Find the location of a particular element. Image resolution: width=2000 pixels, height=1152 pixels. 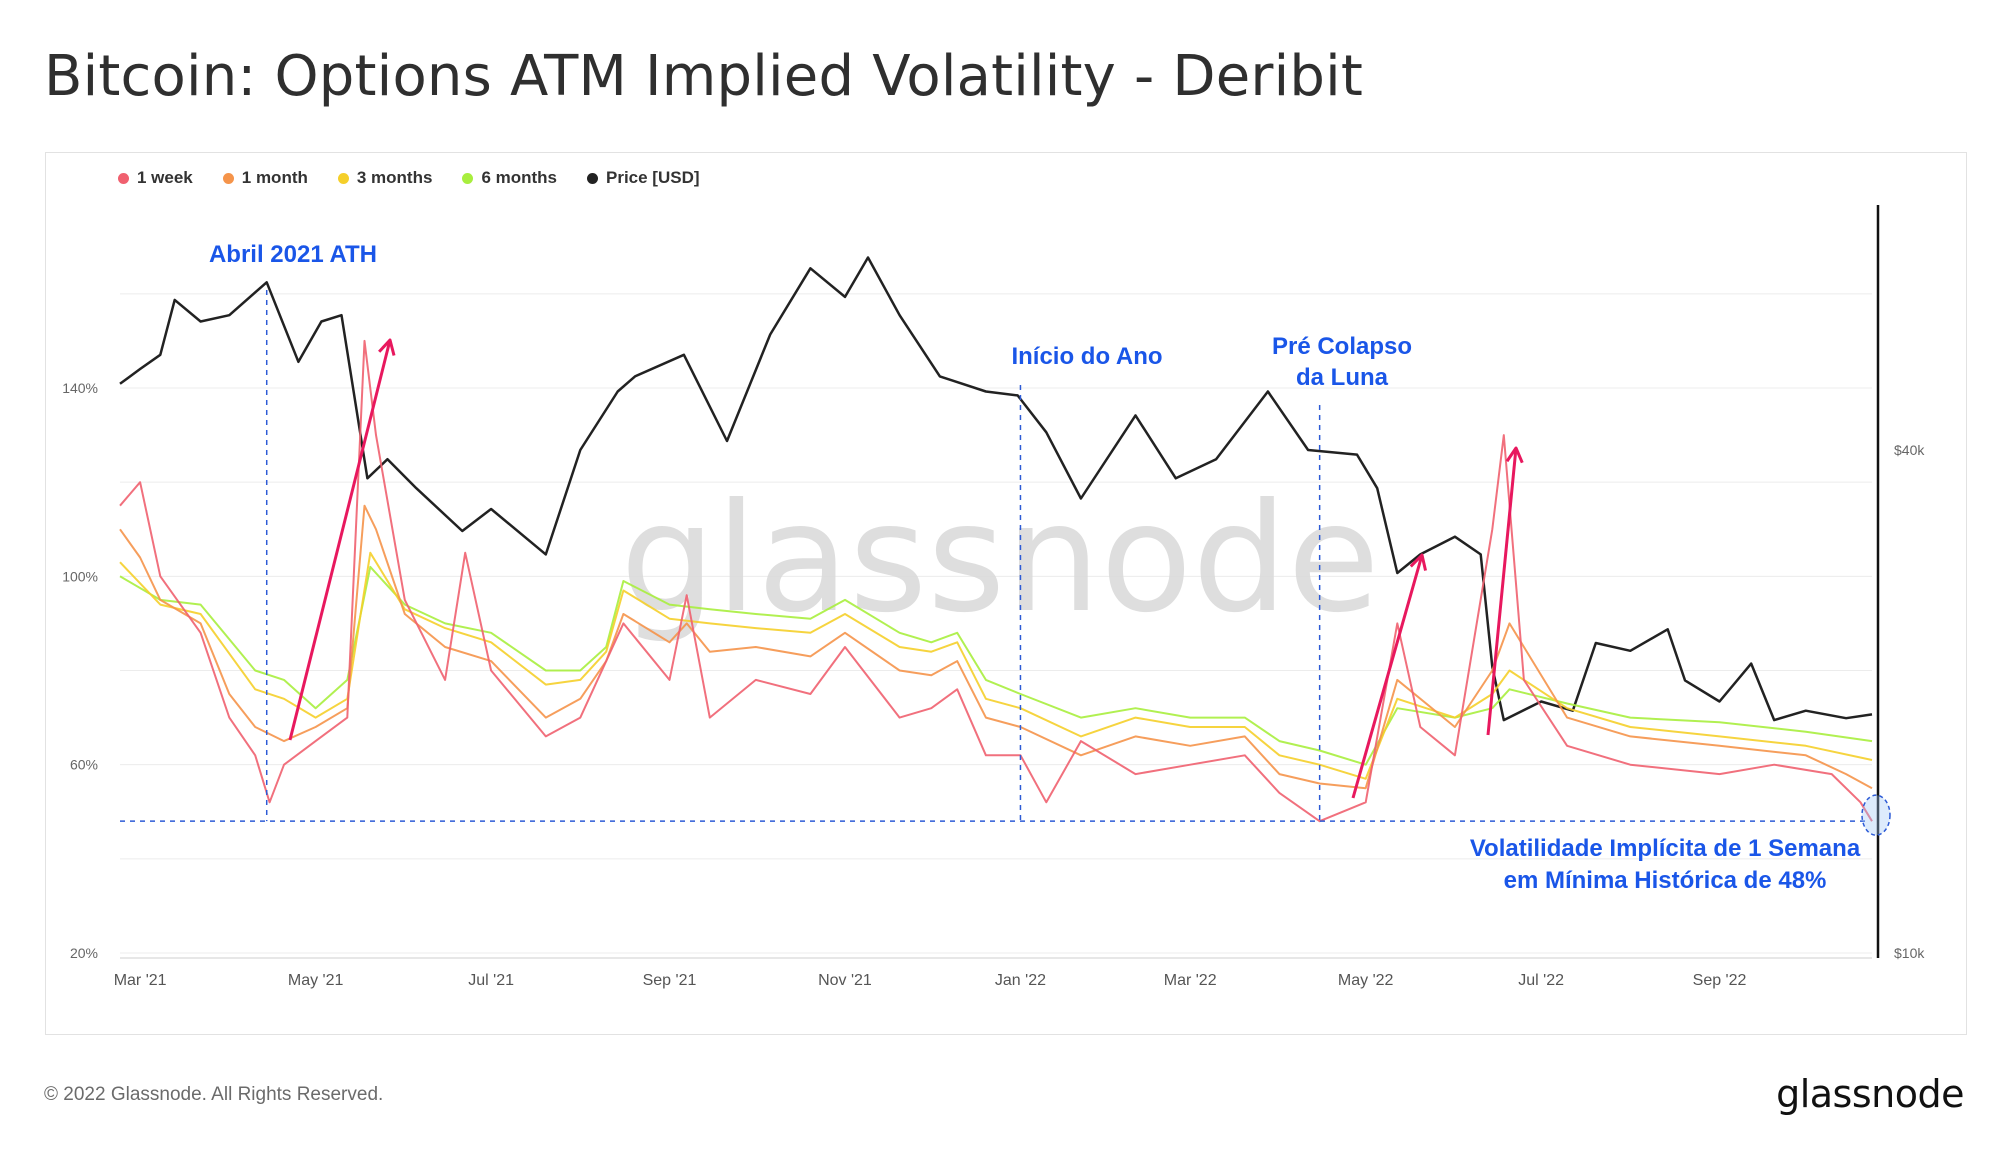

legend-label: Price [USD] is located at coordinates (653, 177).